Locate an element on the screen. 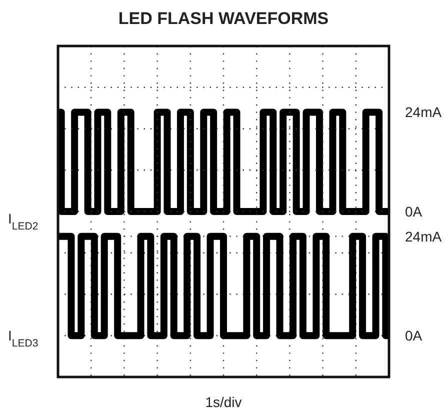 The height and width of the screenshot is (408, 444). x-axis-title: 1s/div is located at coordinates (223, 401).